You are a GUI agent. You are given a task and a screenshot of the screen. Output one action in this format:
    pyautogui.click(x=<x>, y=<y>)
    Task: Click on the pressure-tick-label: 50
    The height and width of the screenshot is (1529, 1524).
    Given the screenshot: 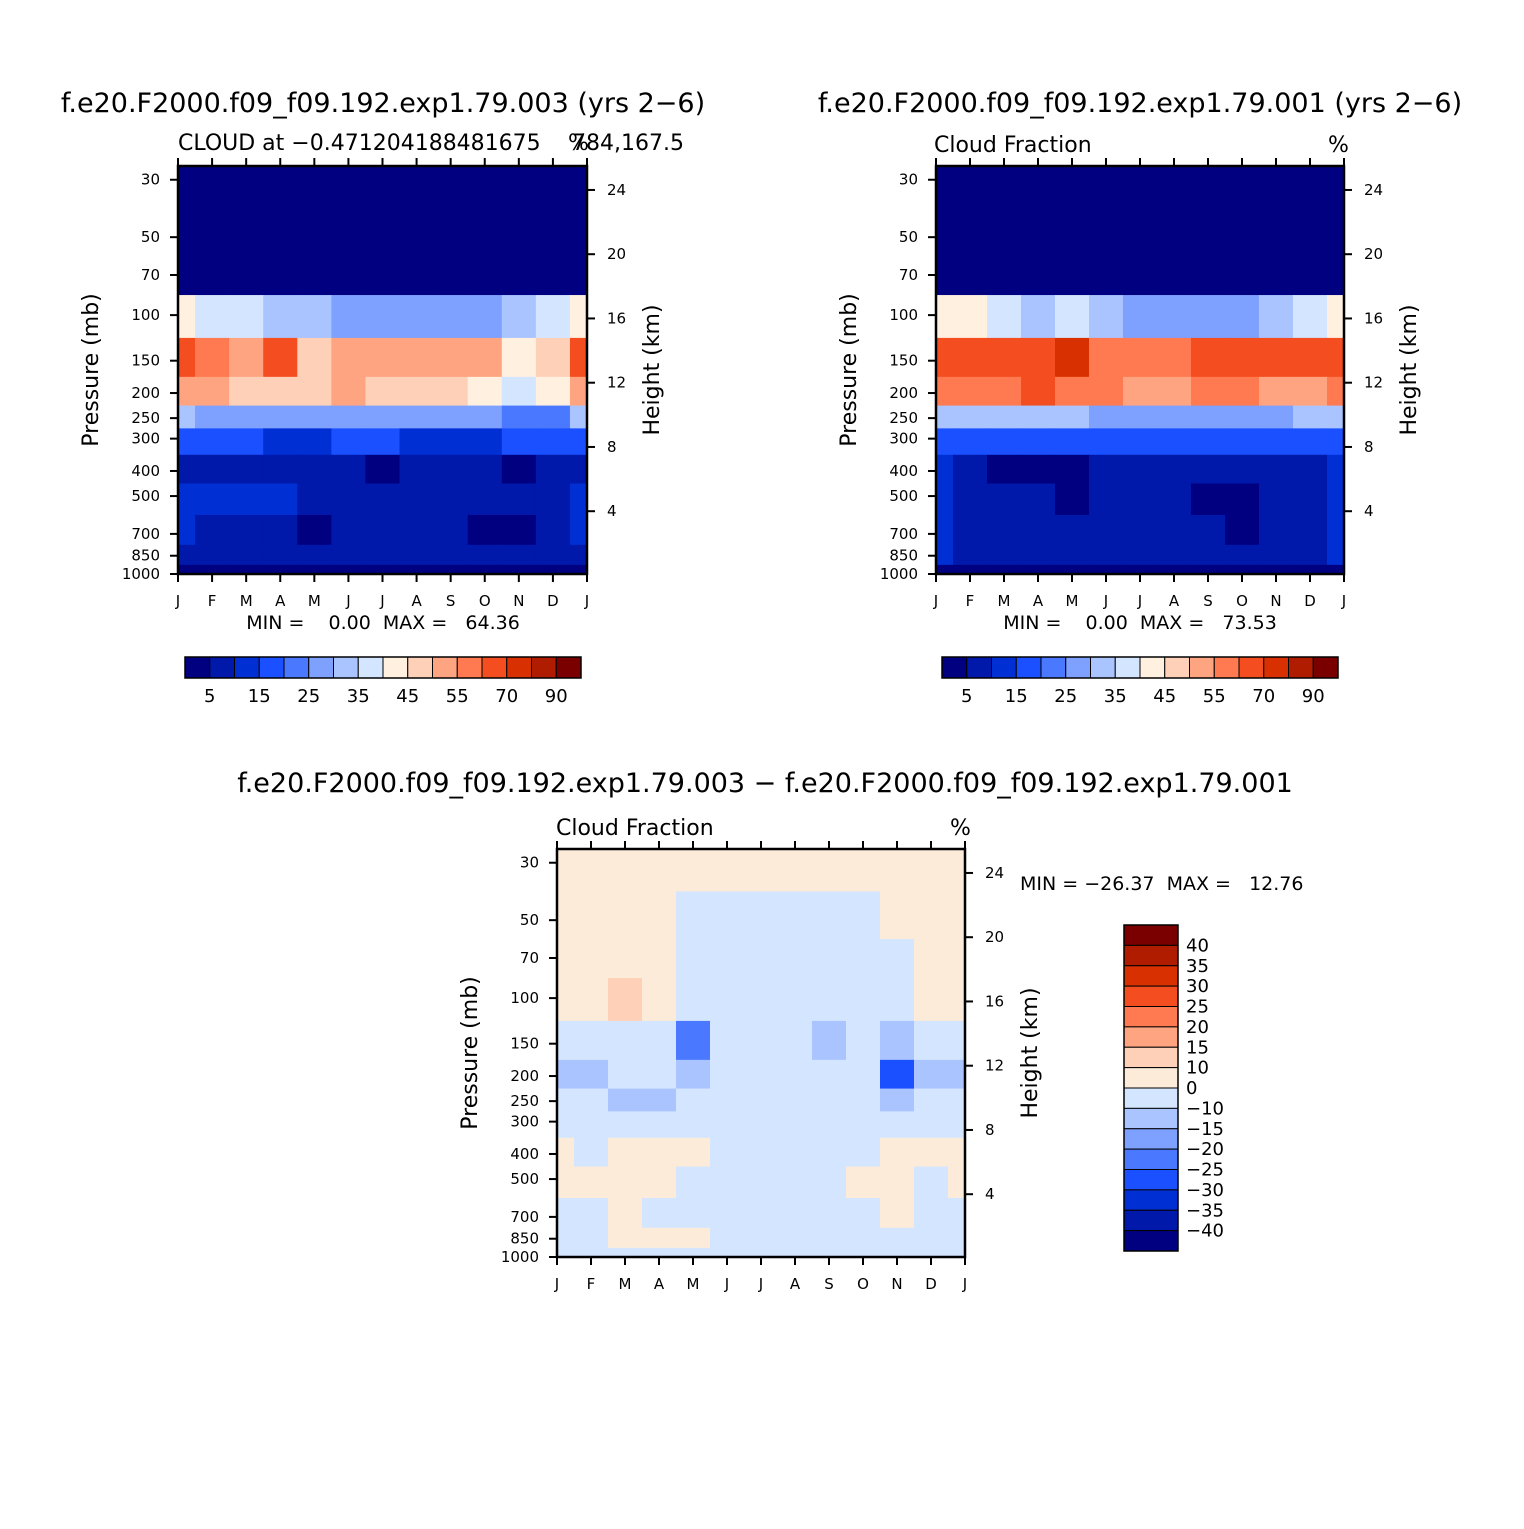 What is the action you would take?
    pyautogui.click(x=529, y=920)
    